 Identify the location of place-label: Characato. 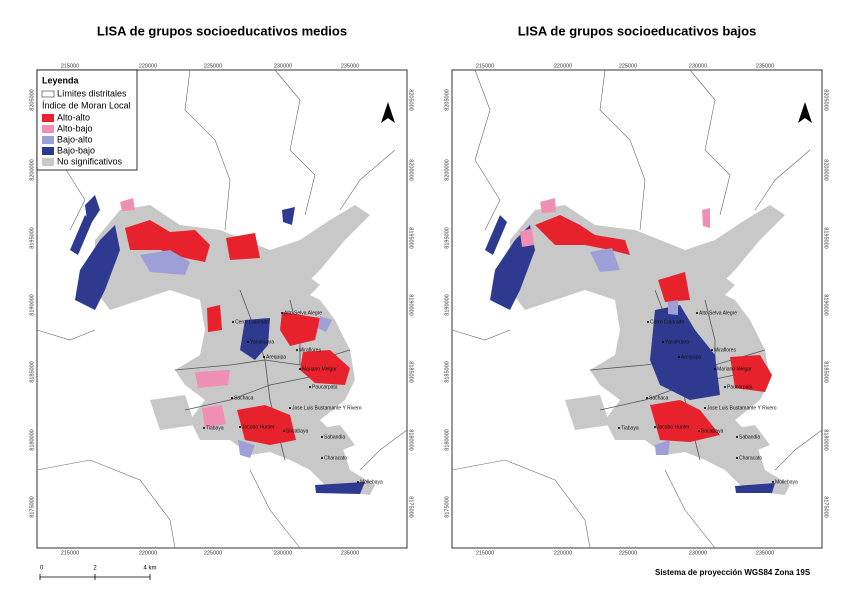
(335, 458).